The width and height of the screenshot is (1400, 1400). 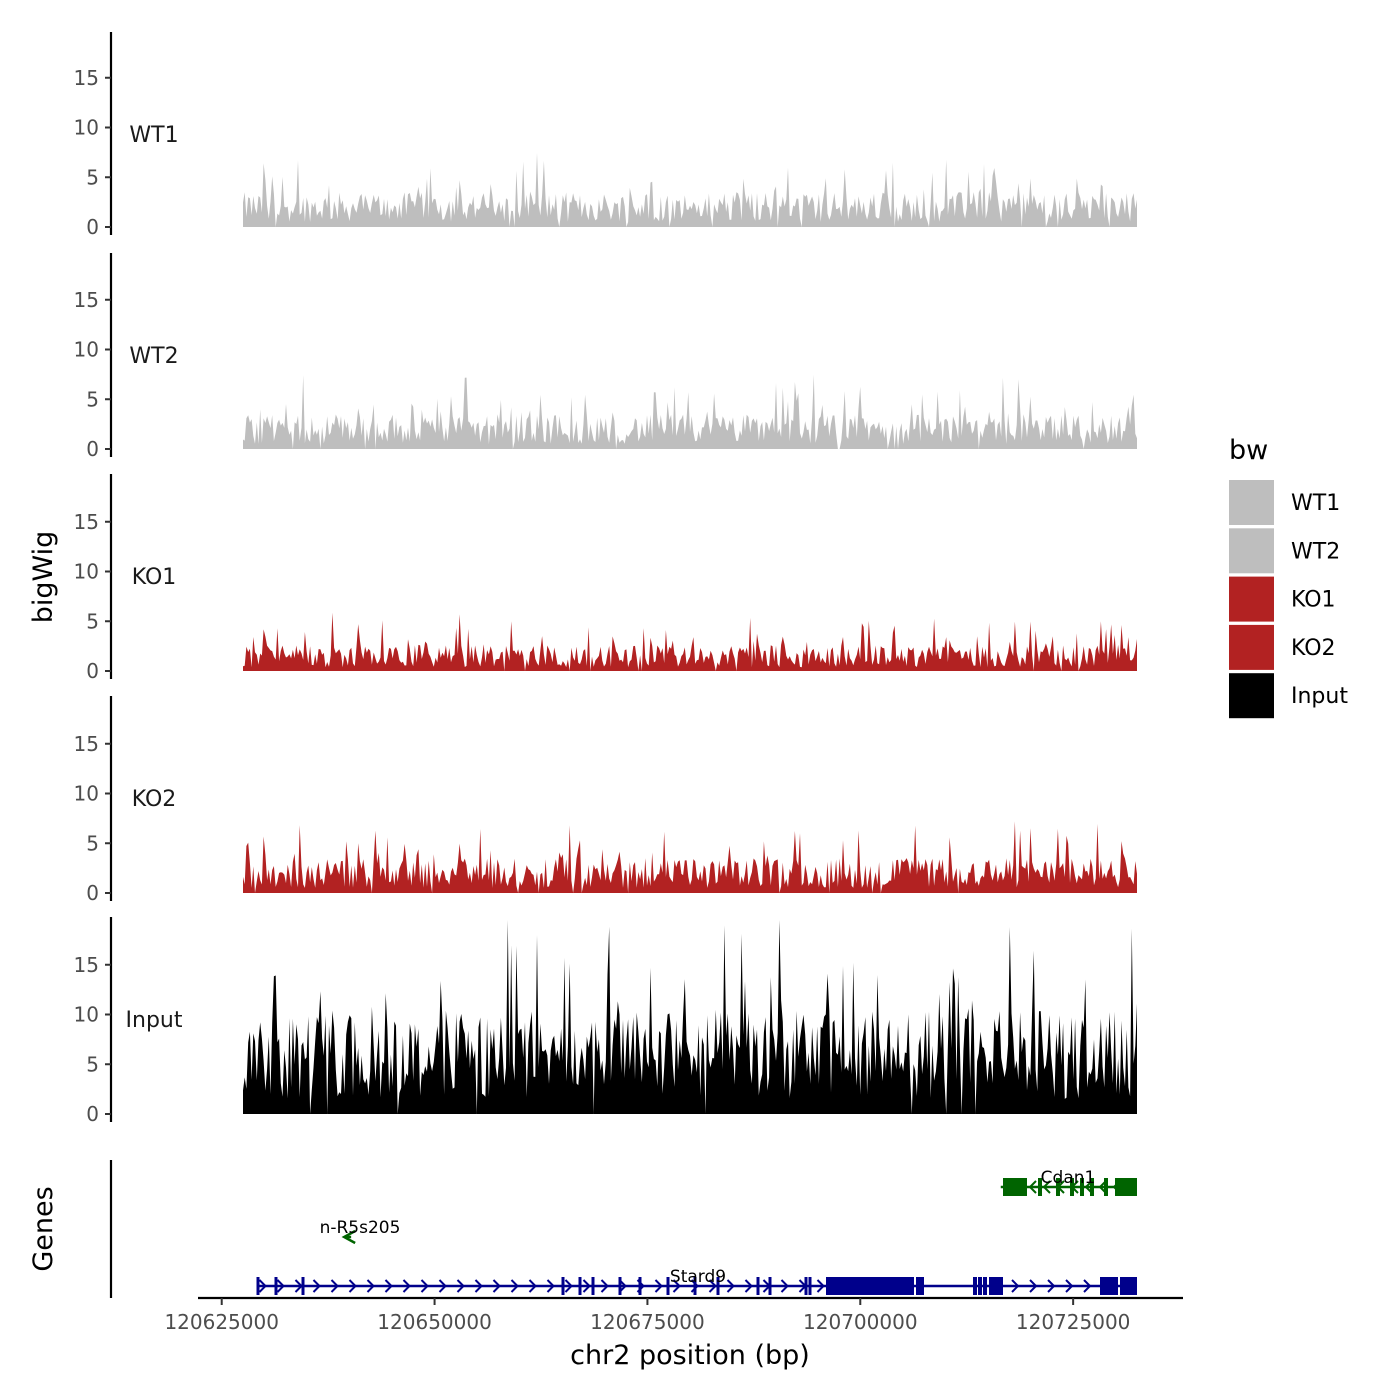 What do you see at coordinates (1251, 551) in the screenshot?
I see `legend-key-wt2` at bounding box center [1251, 551].